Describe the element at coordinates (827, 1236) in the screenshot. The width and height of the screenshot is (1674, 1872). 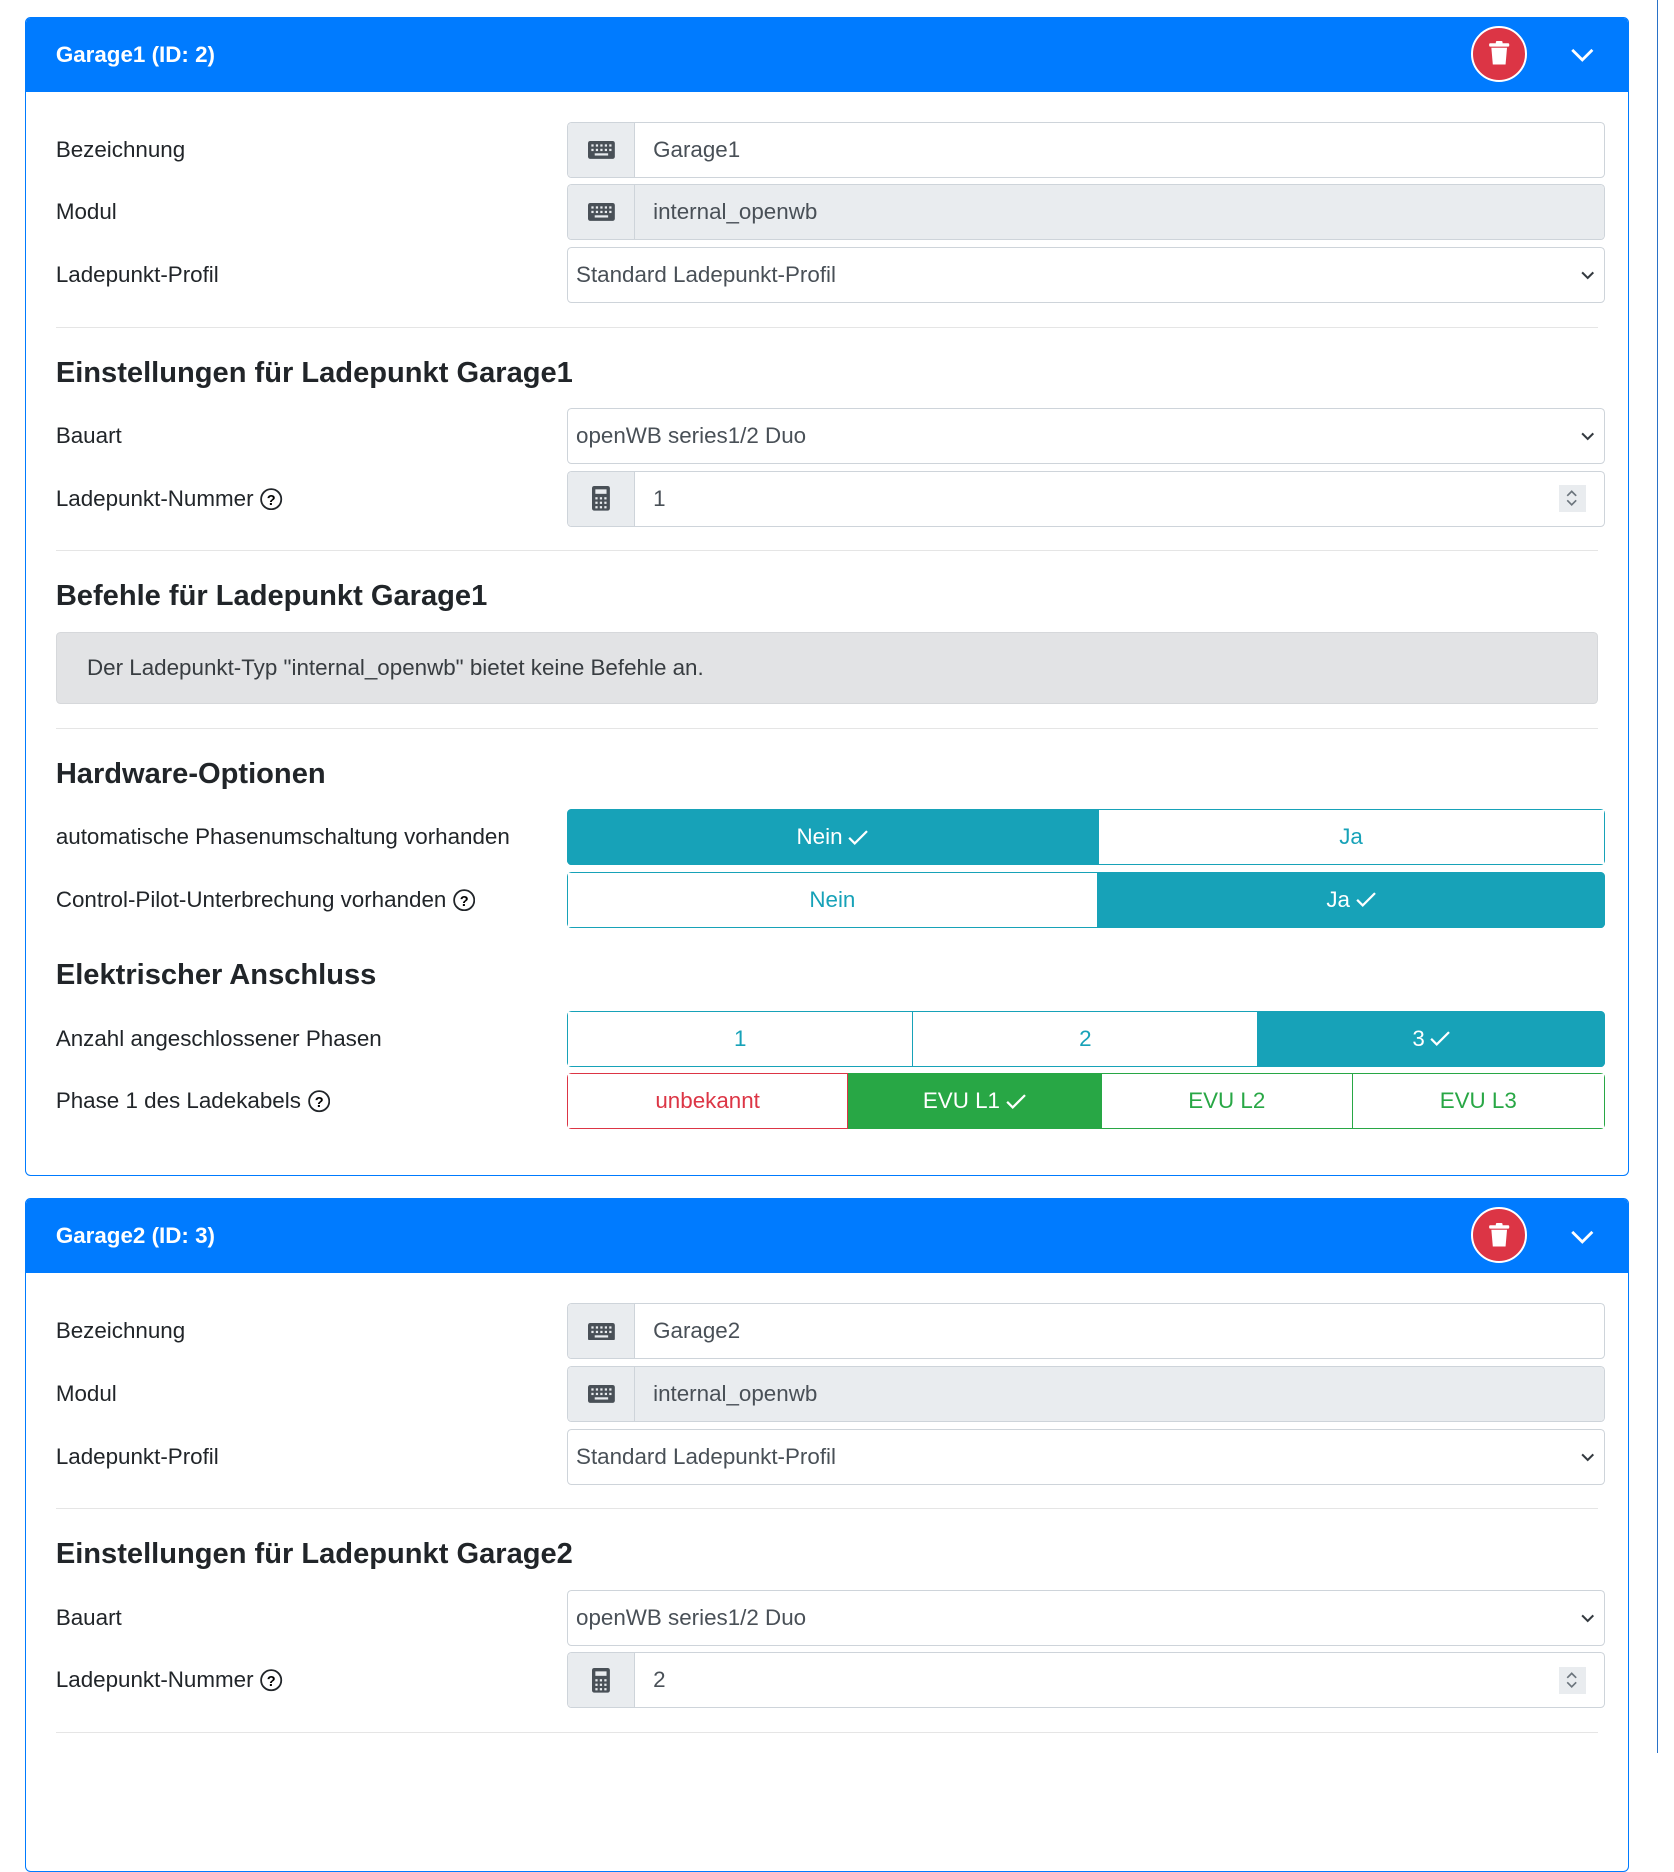
I see `card-header: Garage2 (ID: 3)` at that location.